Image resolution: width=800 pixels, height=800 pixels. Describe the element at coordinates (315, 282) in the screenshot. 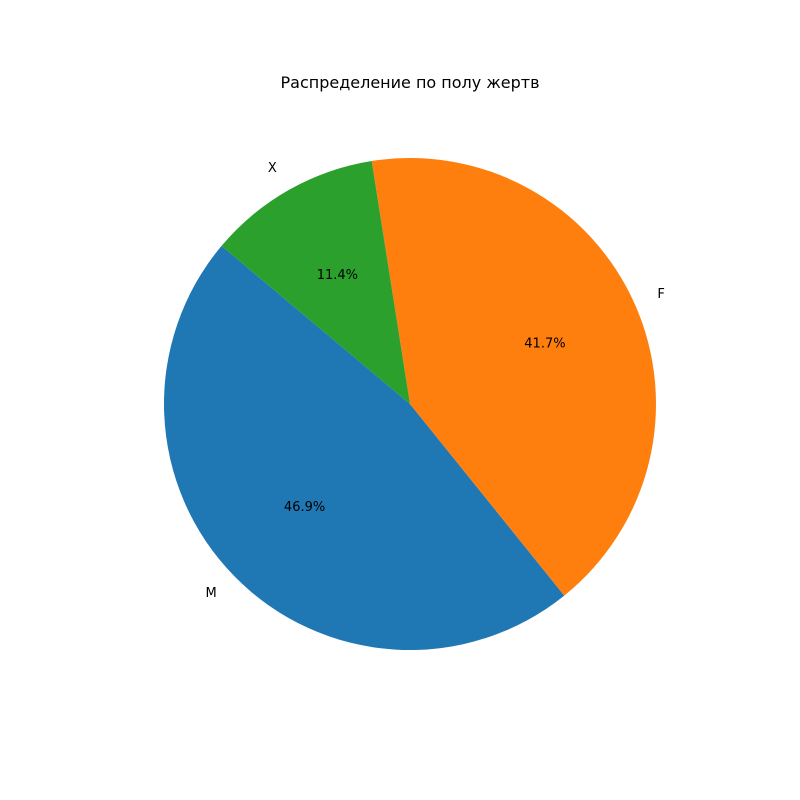

I see `pie-slice-x` at that location.